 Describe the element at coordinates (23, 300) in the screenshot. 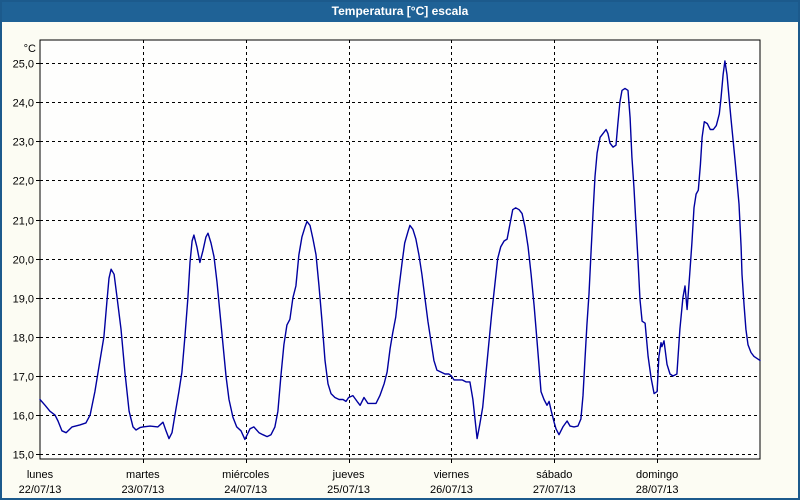

I see `y-tick-label: 19,0` at that location.